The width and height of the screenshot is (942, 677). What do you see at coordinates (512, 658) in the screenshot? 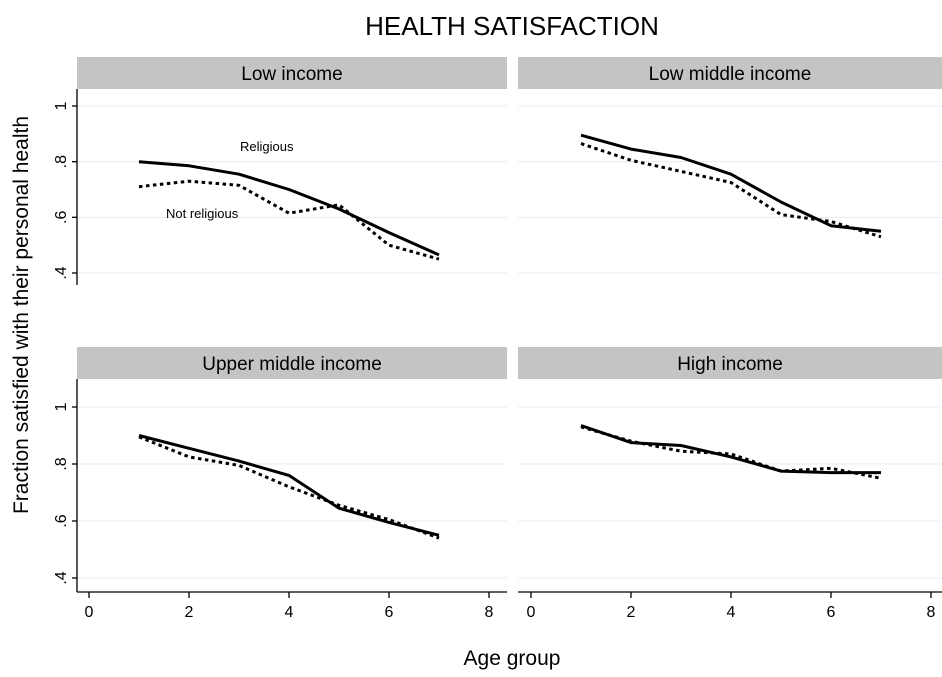
I see `x-axis-title: Age group` at bounding box center [512, 658].